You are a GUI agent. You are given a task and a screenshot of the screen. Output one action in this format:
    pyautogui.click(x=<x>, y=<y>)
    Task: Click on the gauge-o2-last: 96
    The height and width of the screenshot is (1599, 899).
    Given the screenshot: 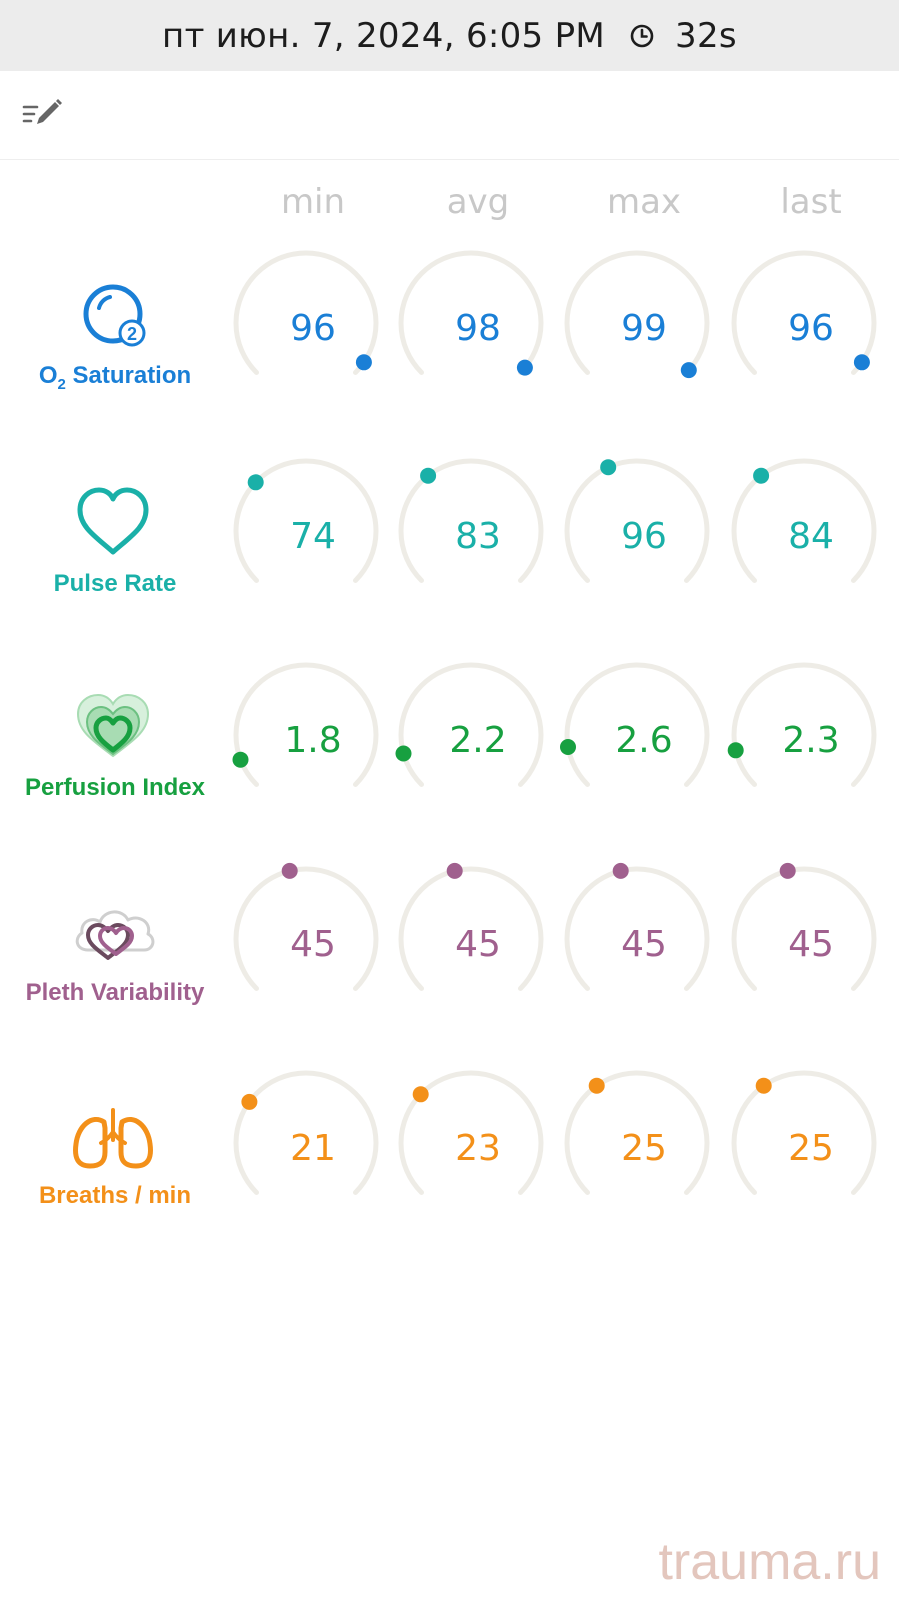 What is the action you would take?
    pyautogui.click(x=811, y=328)
    